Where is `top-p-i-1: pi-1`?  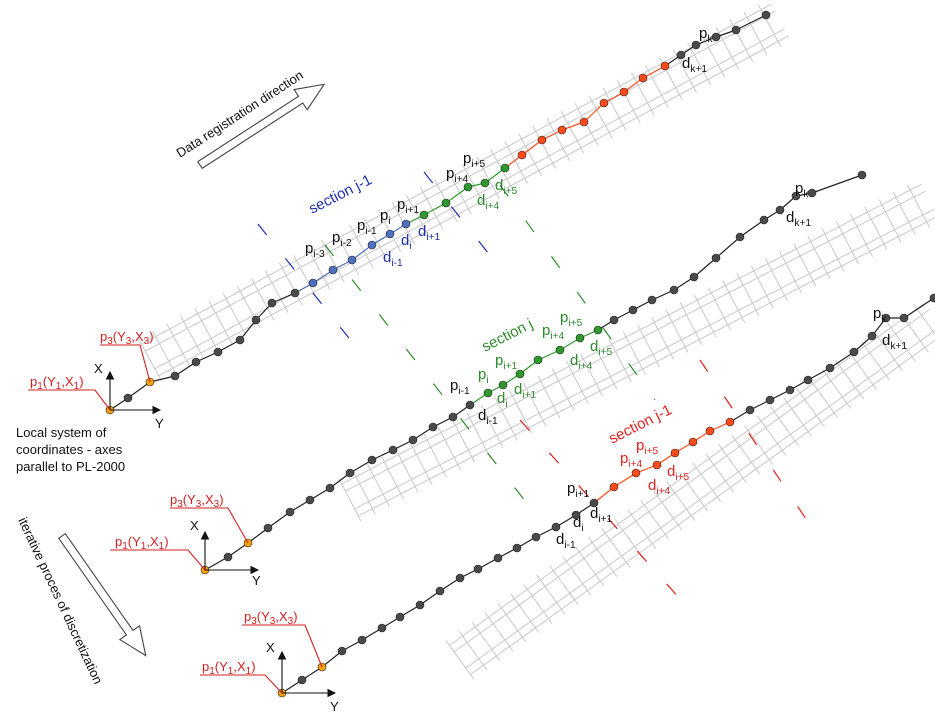
top-p-i-1: pi-1 is located at coordinates (367, 227).